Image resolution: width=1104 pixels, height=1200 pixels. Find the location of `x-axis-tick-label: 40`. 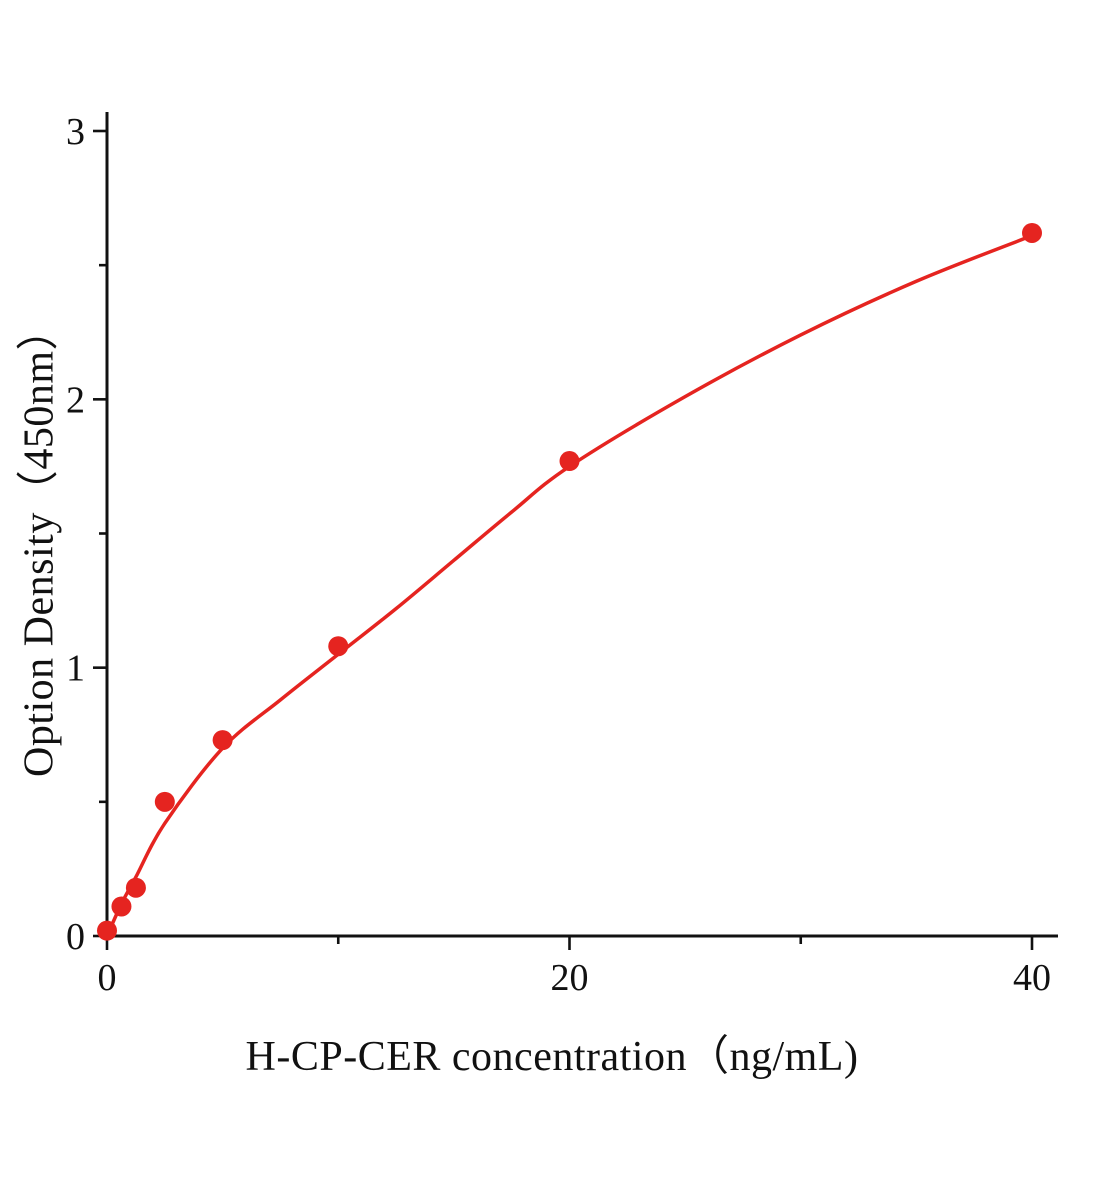

x-axis-tick-label: 40 is located at coordinates (1032, 978).